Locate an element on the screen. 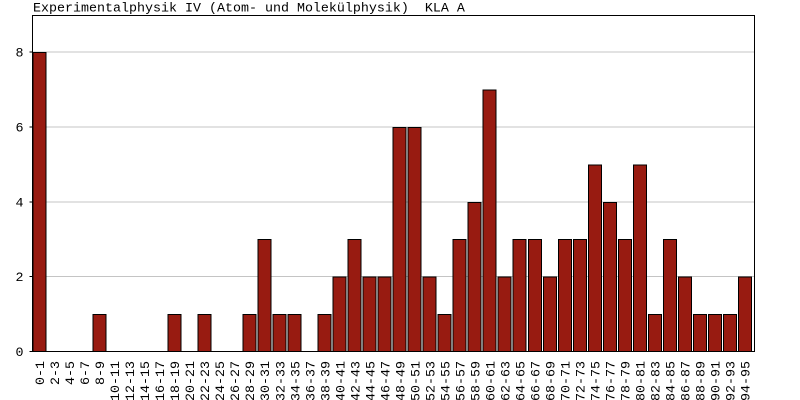 The width and height of the screenshot is (800, 400). svg-text: 90-91 is located at coordinates (716, 380).